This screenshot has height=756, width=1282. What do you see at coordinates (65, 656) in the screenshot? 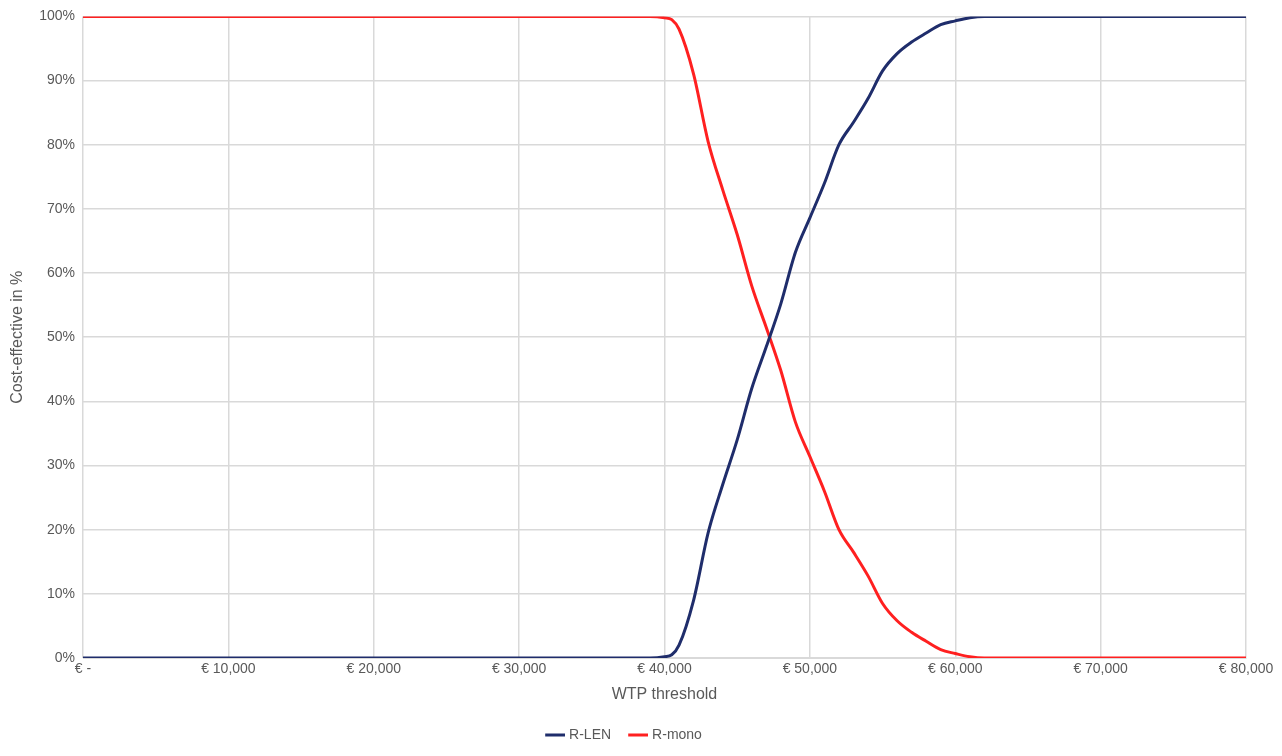
I see `y-tick-label: 0%` at bounding box center [65, 656].